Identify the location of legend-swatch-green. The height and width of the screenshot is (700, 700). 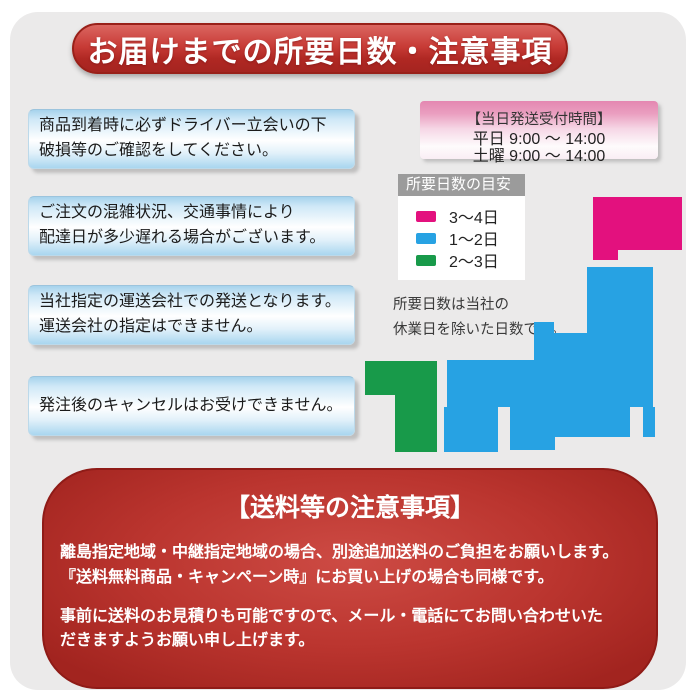
(426, 260).